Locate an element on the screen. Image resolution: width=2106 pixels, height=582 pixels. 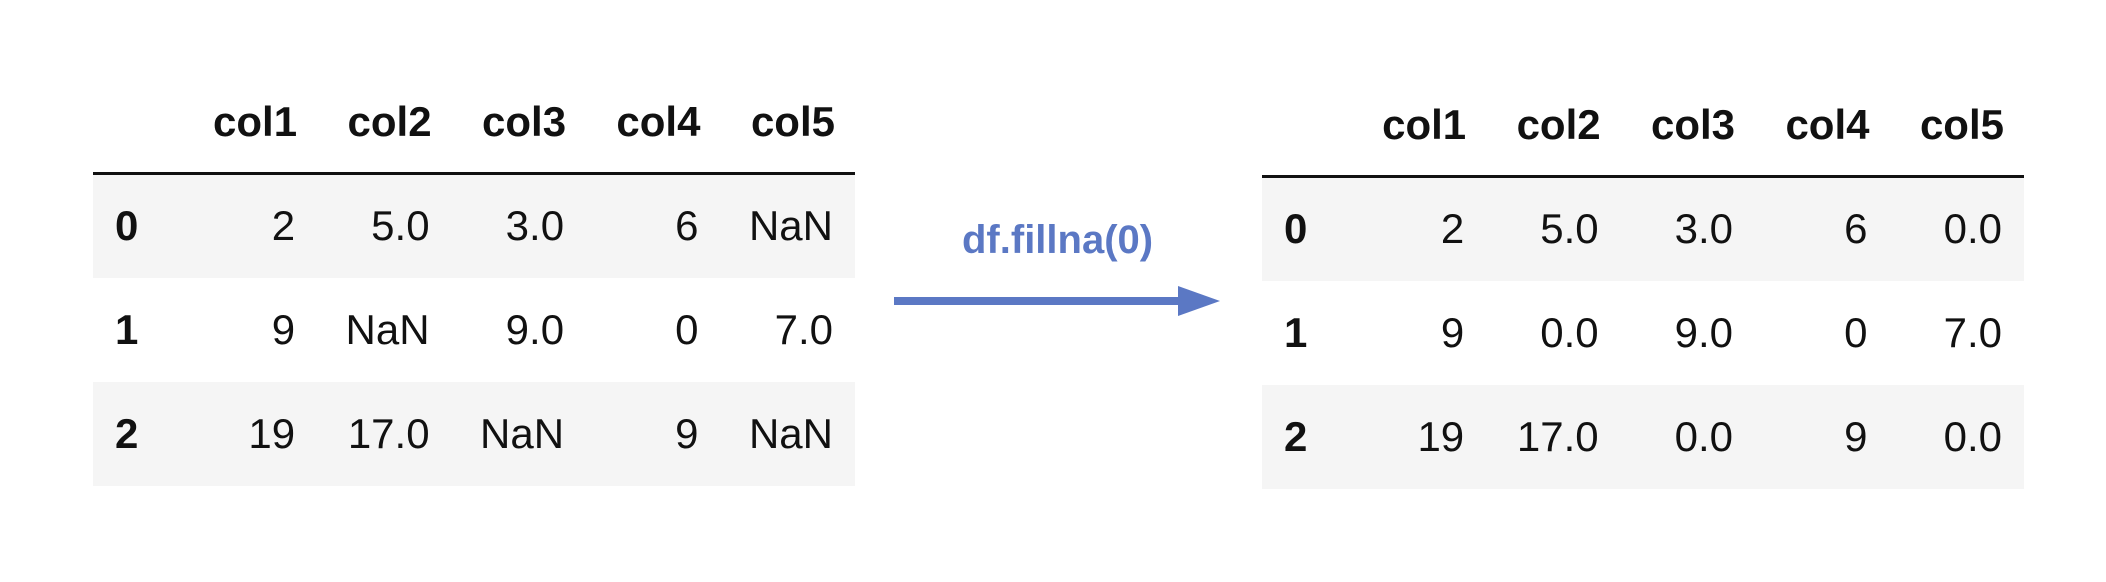
arrow-shaft is located at coordinates (1040, 301).